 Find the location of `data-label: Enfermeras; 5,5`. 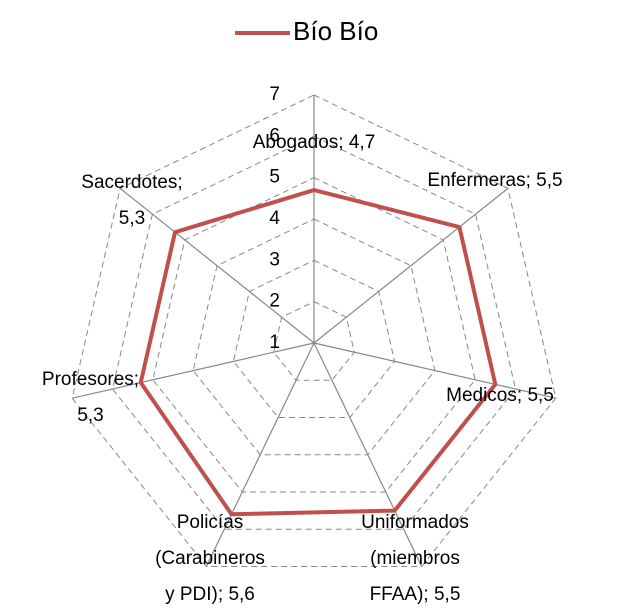

data-label: Enfermeras; 5,5 is located at coordinates (495, 181).